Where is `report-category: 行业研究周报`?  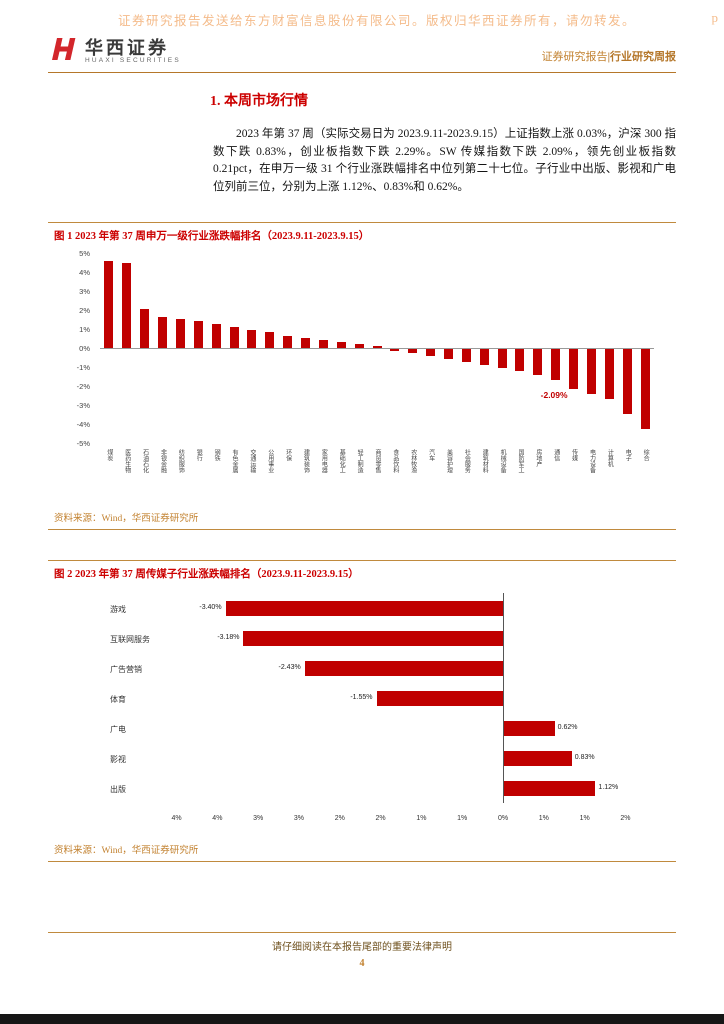
report-category: 行业研究周报 is located at coordinates (643, 57).